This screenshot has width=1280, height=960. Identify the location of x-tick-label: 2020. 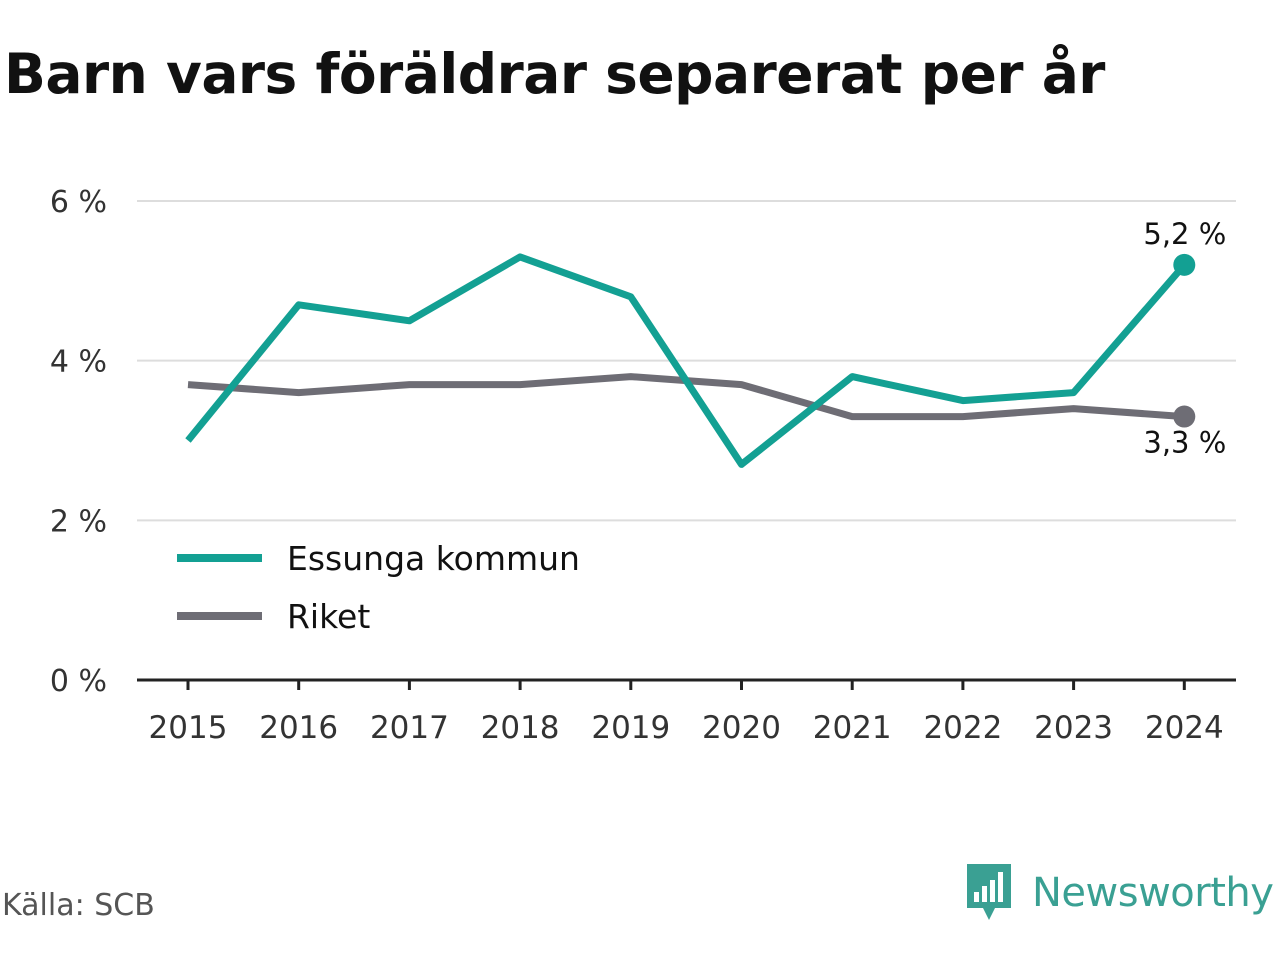
(741, 728).